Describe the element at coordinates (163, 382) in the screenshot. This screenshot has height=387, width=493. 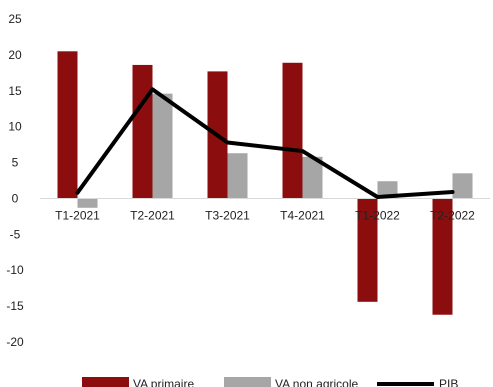
I see `legend-label: VA primaire` at that location.